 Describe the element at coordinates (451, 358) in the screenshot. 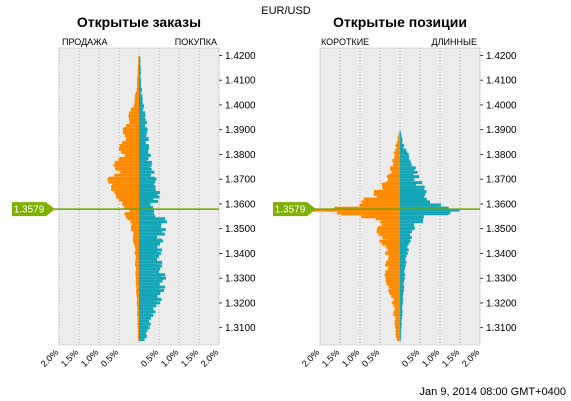

I see `x-tick-label: 1.5%` at that location.